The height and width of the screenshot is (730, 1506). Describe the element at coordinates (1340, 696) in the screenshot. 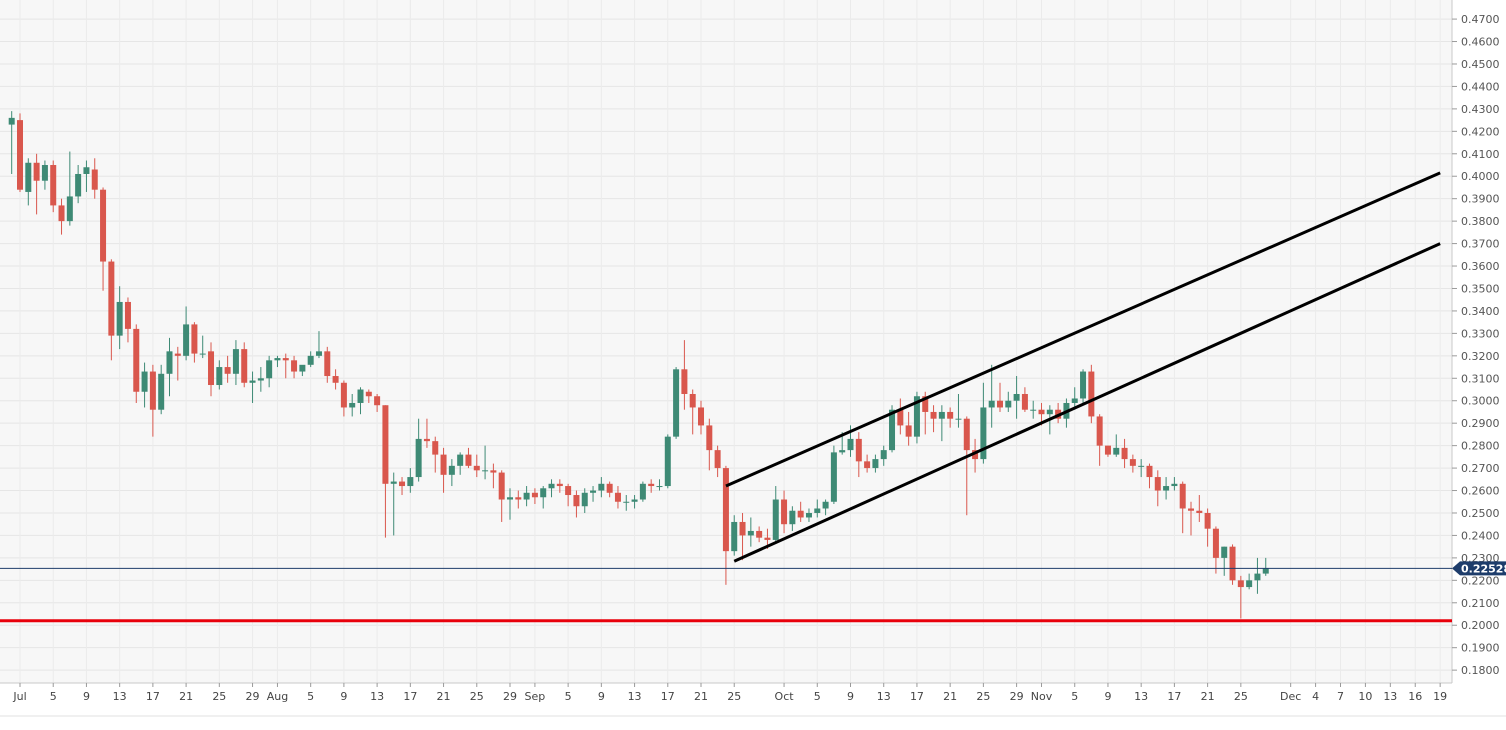

I see `time-tick-label: 7` at that location.